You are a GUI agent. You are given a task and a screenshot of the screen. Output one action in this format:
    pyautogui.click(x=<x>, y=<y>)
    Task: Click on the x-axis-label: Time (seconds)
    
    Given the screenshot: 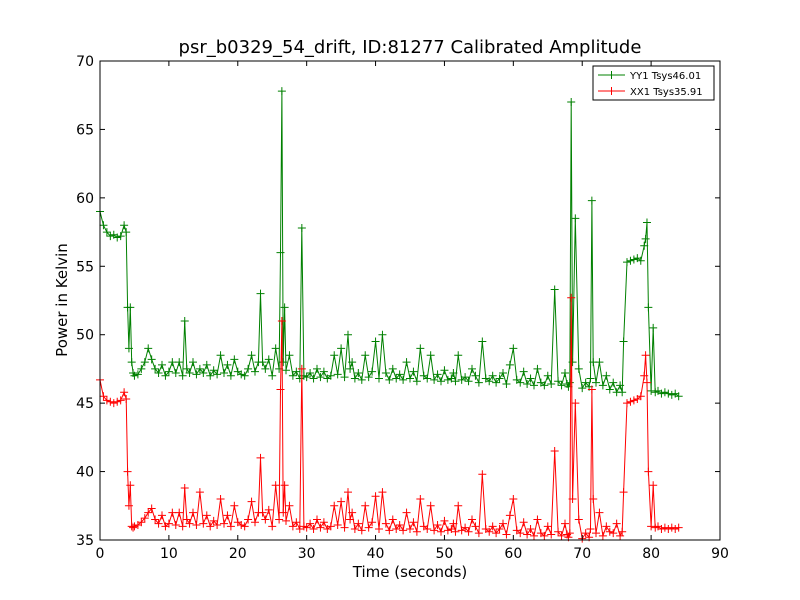 What is the action you would take?
    pyautogui.click(x=410, y=572)
    